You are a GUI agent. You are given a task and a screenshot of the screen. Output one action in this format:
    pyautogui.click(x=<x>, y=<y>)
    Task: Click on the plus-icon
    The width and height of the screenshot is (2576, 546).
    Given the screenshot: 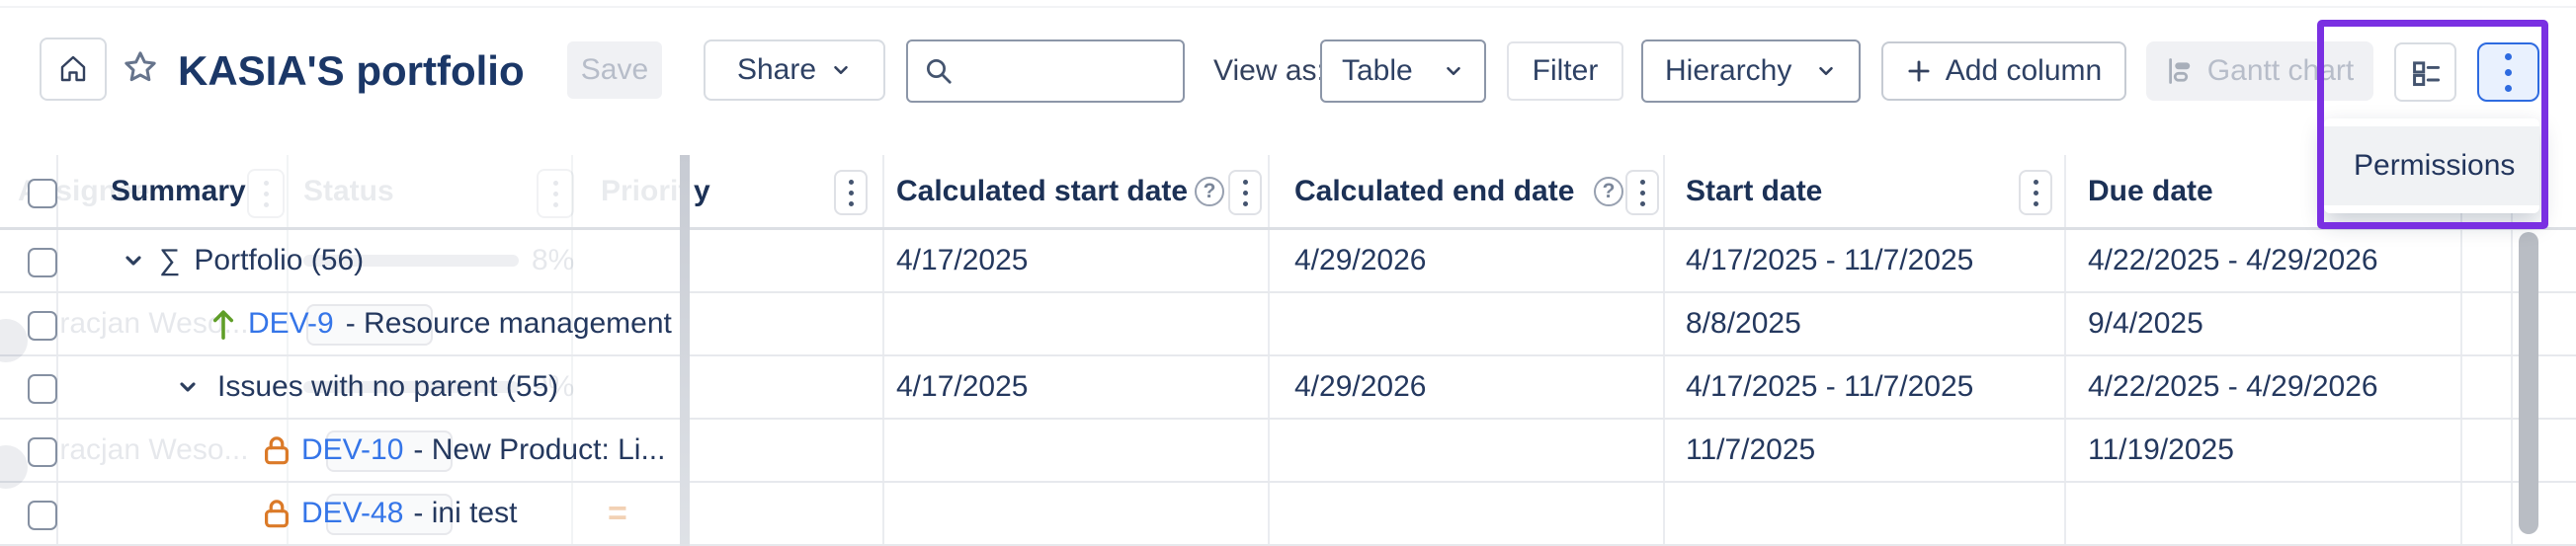 What is the action you would take?
    pyautogui.click(x=1919, y=71)
    